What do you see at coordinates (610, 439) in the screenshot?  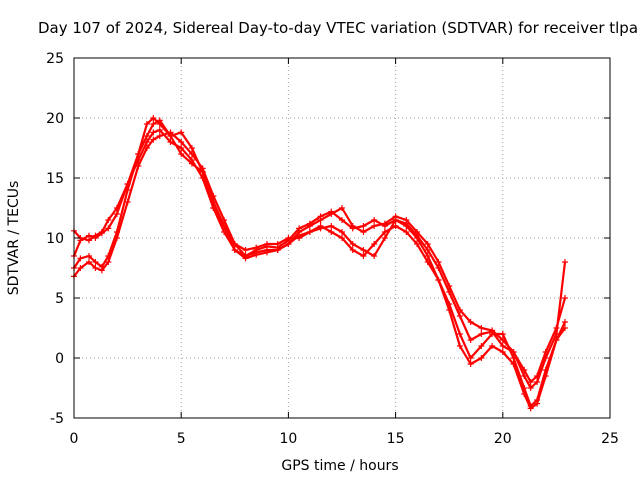 I see `x-tick-label: 25` at bounding box center [610, 439].